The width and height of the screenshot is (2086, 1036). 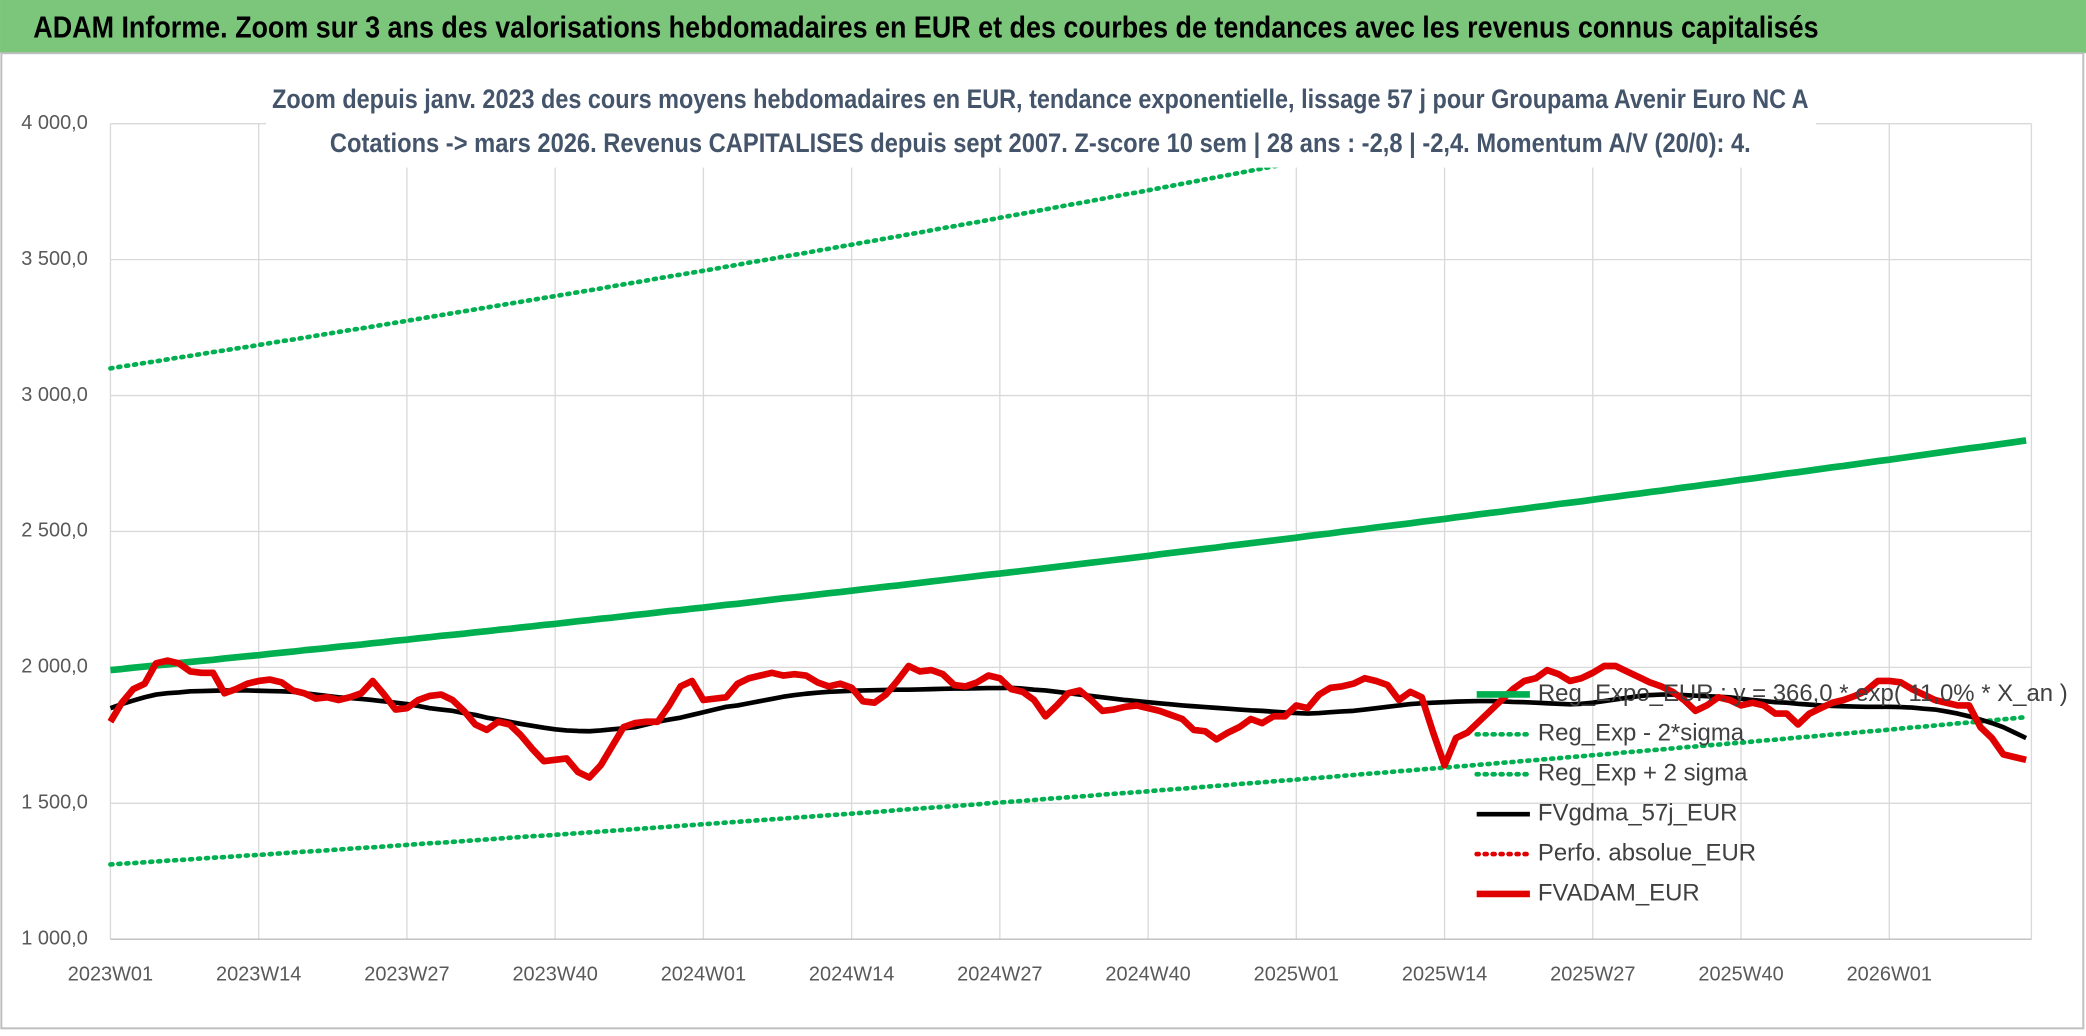 What do you see at coordinates (54, 395) in the screenshot?
I see `y-tick-label: 3 000,0` at bounding box center [54, 395].